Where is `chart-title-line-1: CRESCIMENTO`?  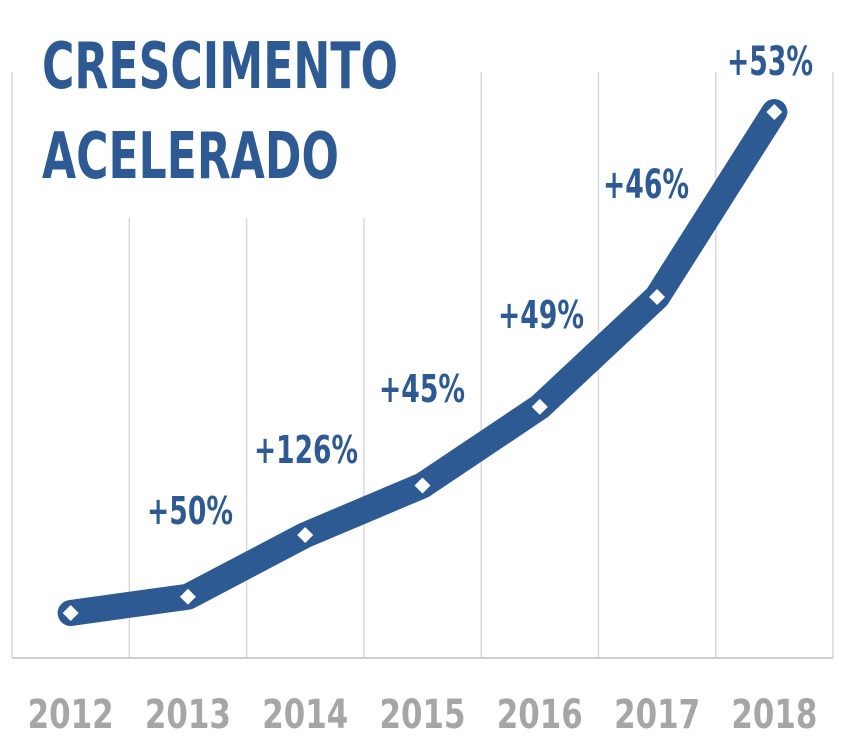
chart-title-line-1: CRESCIMENTO is located at coordinates (220, 67).